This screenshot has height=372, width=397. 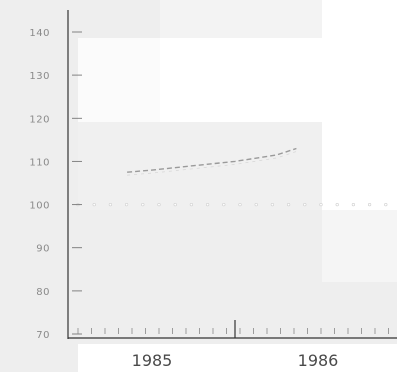 I want to click on series-line-shadow, so click(x=212, y=163).